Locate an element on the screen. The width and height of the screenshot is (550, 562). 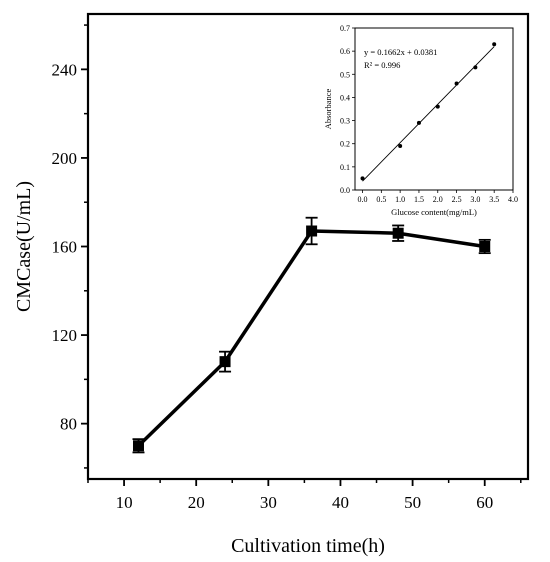
x-axis-label: Cultivation time(h) is located at coordinates (308, 546).